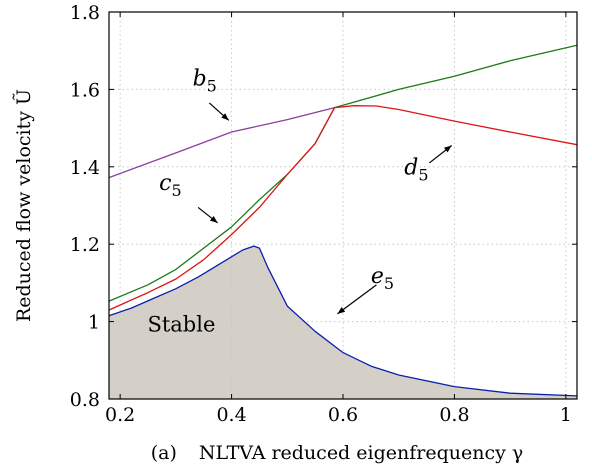  I want to click on annotation-d5-label: d5, so click(416, 170).